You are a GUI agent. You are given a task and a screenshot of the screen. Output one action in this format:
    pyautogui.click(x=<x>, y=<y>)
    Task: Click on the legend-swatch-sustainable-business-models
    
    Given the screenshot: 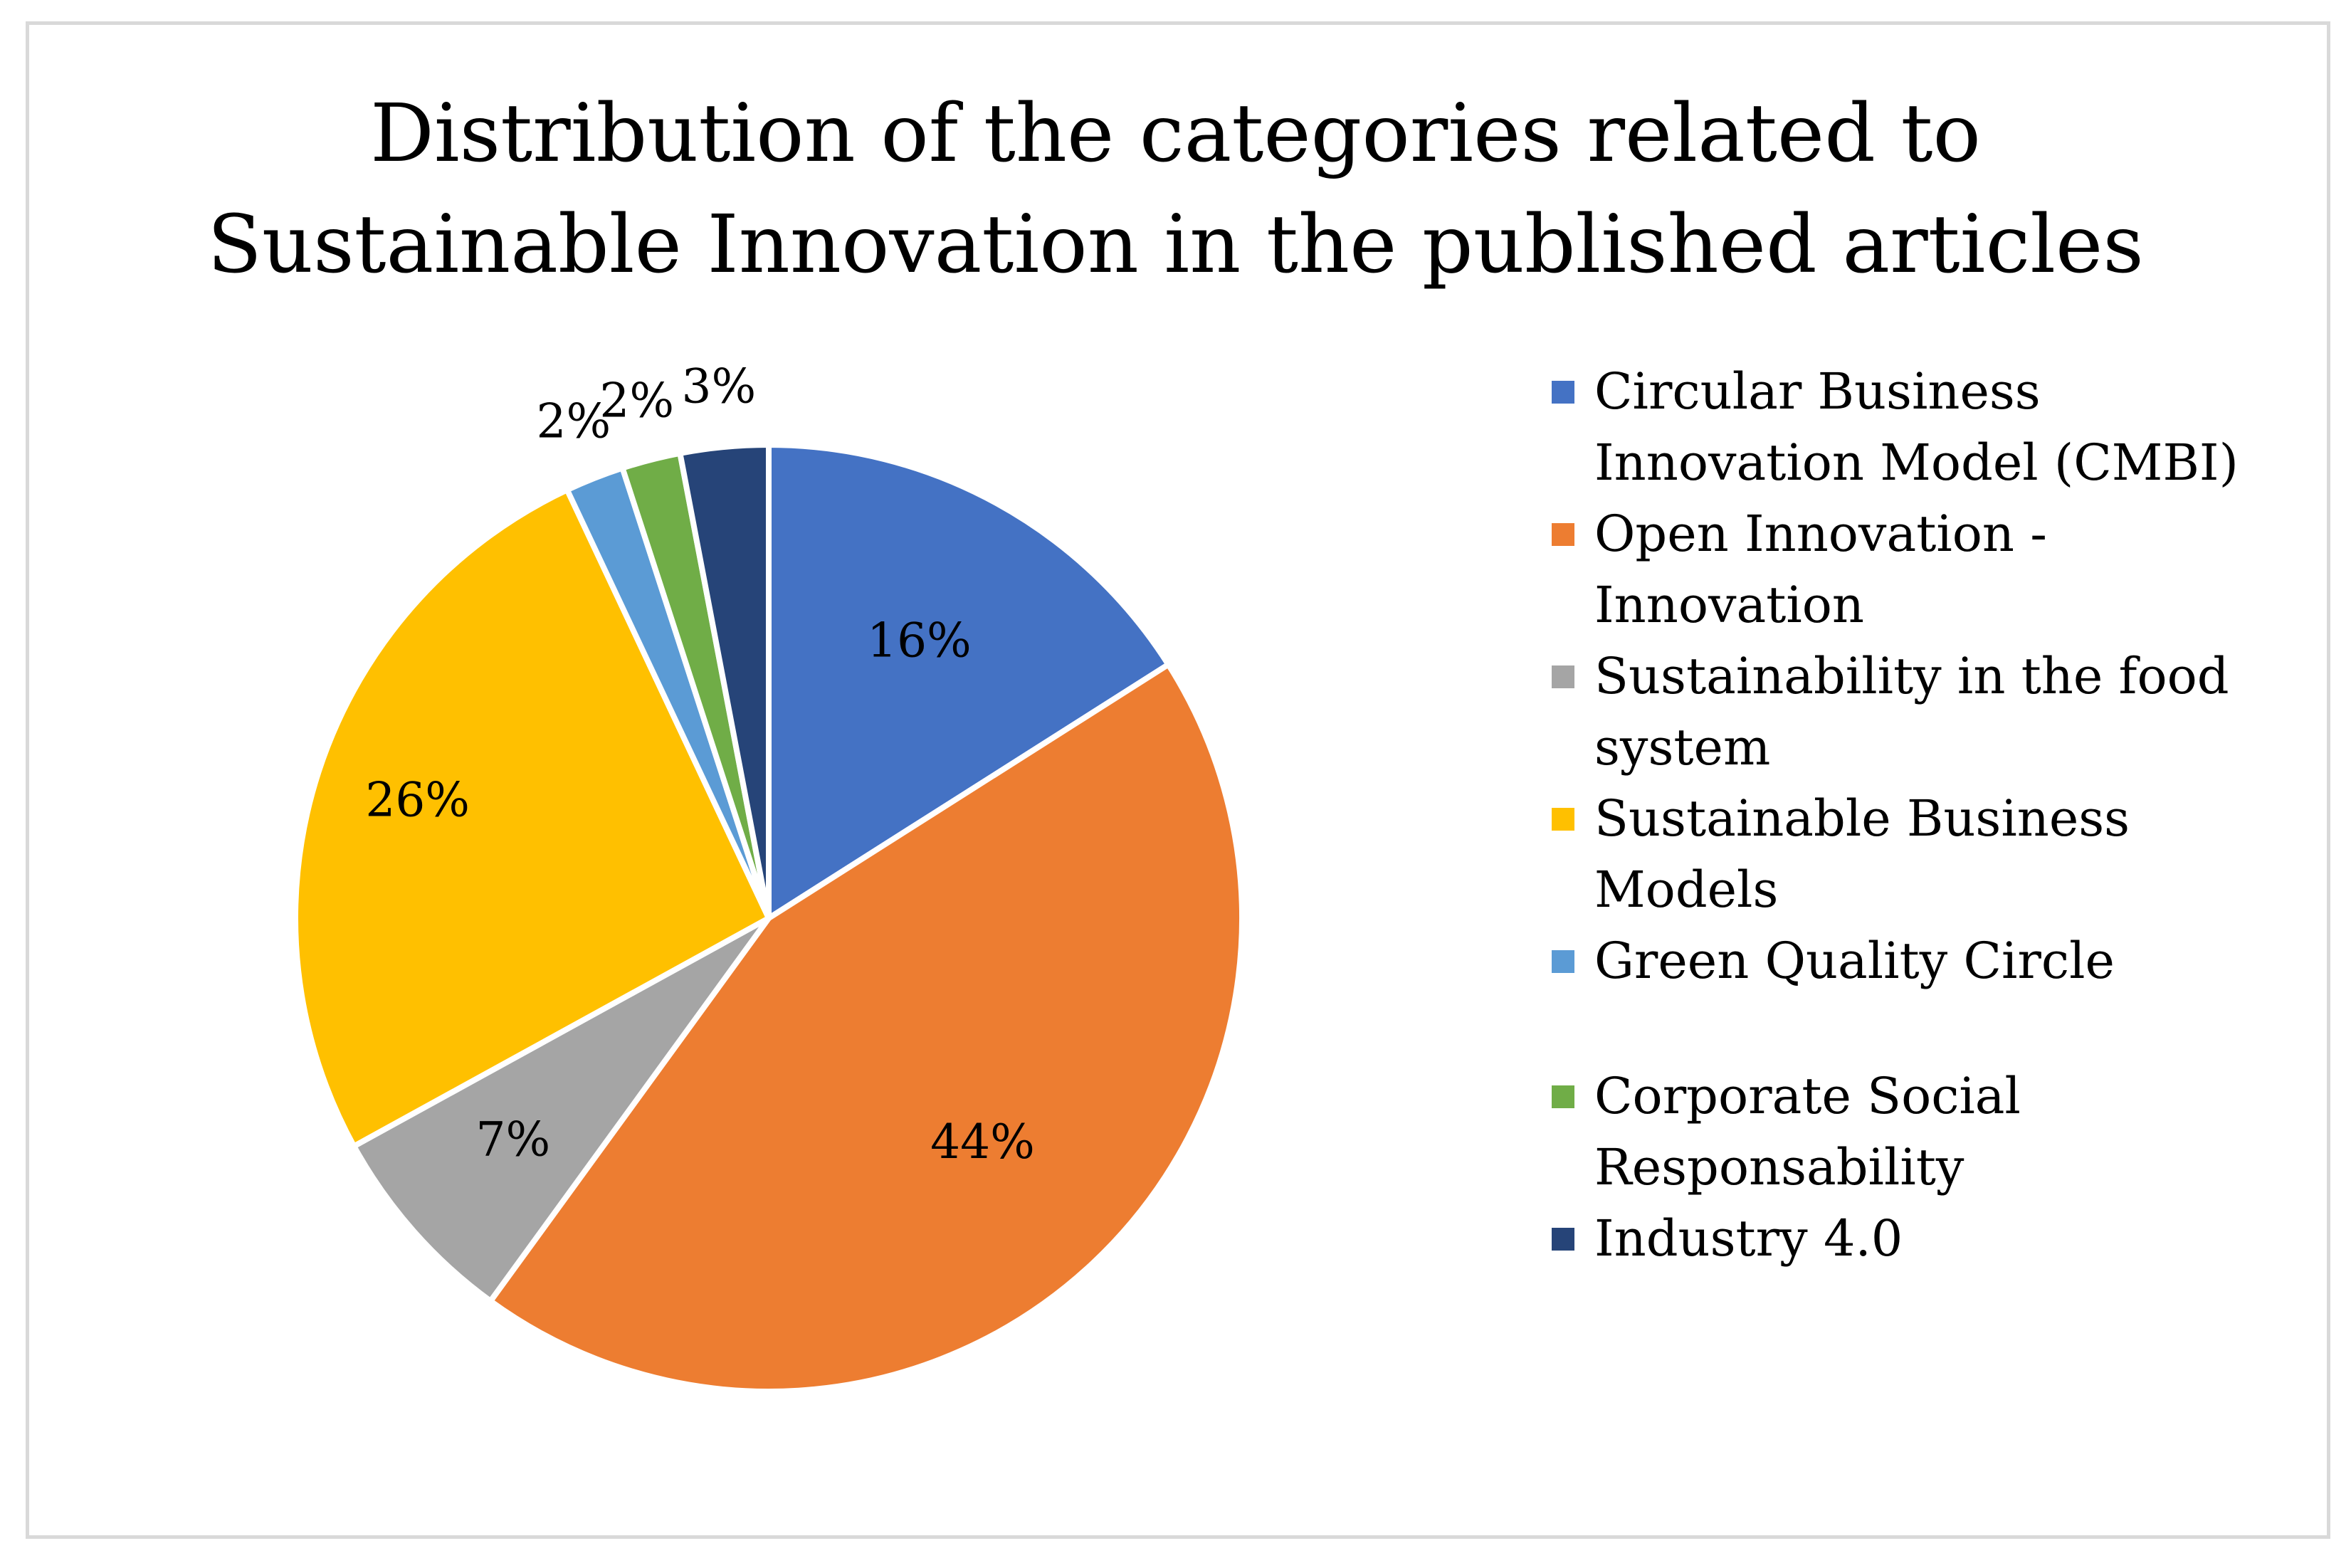 What is the action you would take?
    pyautogui.click(x=1563, y=819)
    